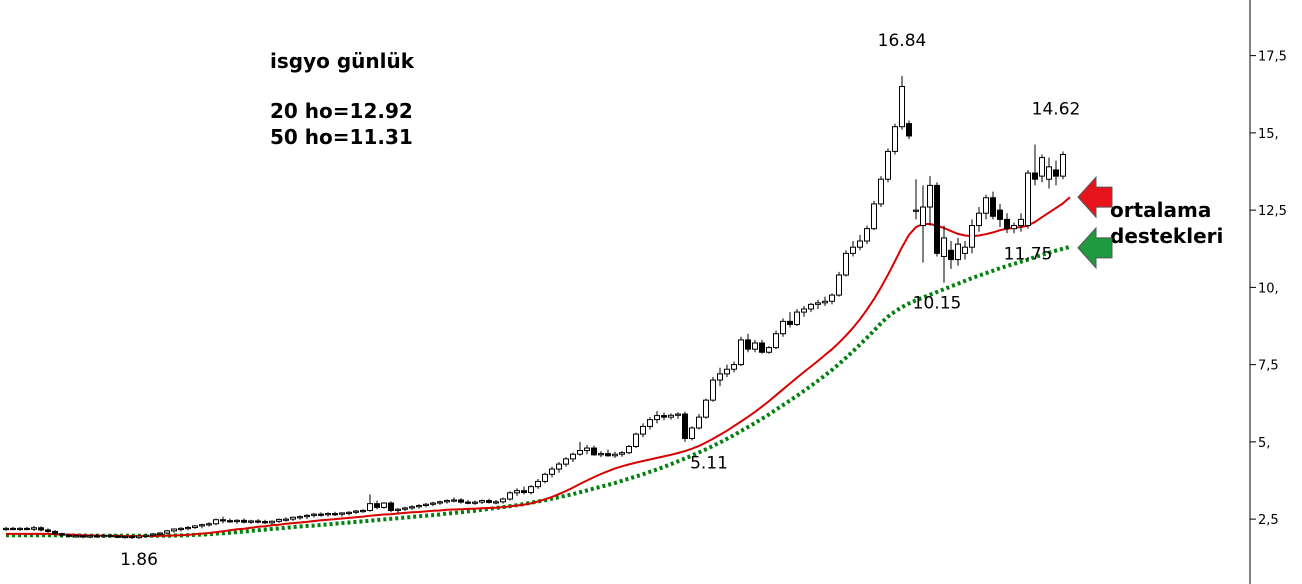 This screenshot has height=584, width=1302. Describe the element at coordinates (1268, 292) in the screenshot. I see `y-axis: 2,5 5, 7,5 10, 12,5 15, 17,5` at that location.